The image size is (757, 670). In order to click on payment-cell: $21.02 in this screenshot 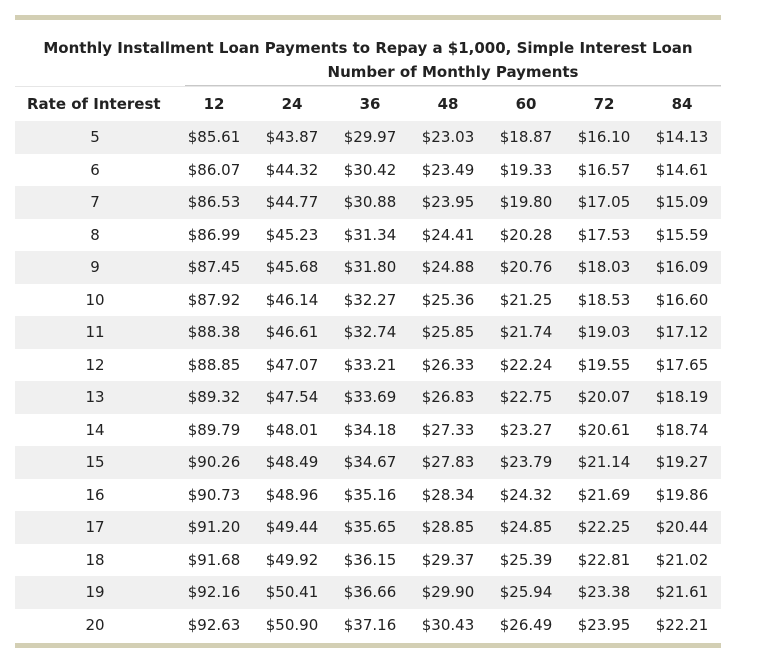, I will do `click(682, 559)`.